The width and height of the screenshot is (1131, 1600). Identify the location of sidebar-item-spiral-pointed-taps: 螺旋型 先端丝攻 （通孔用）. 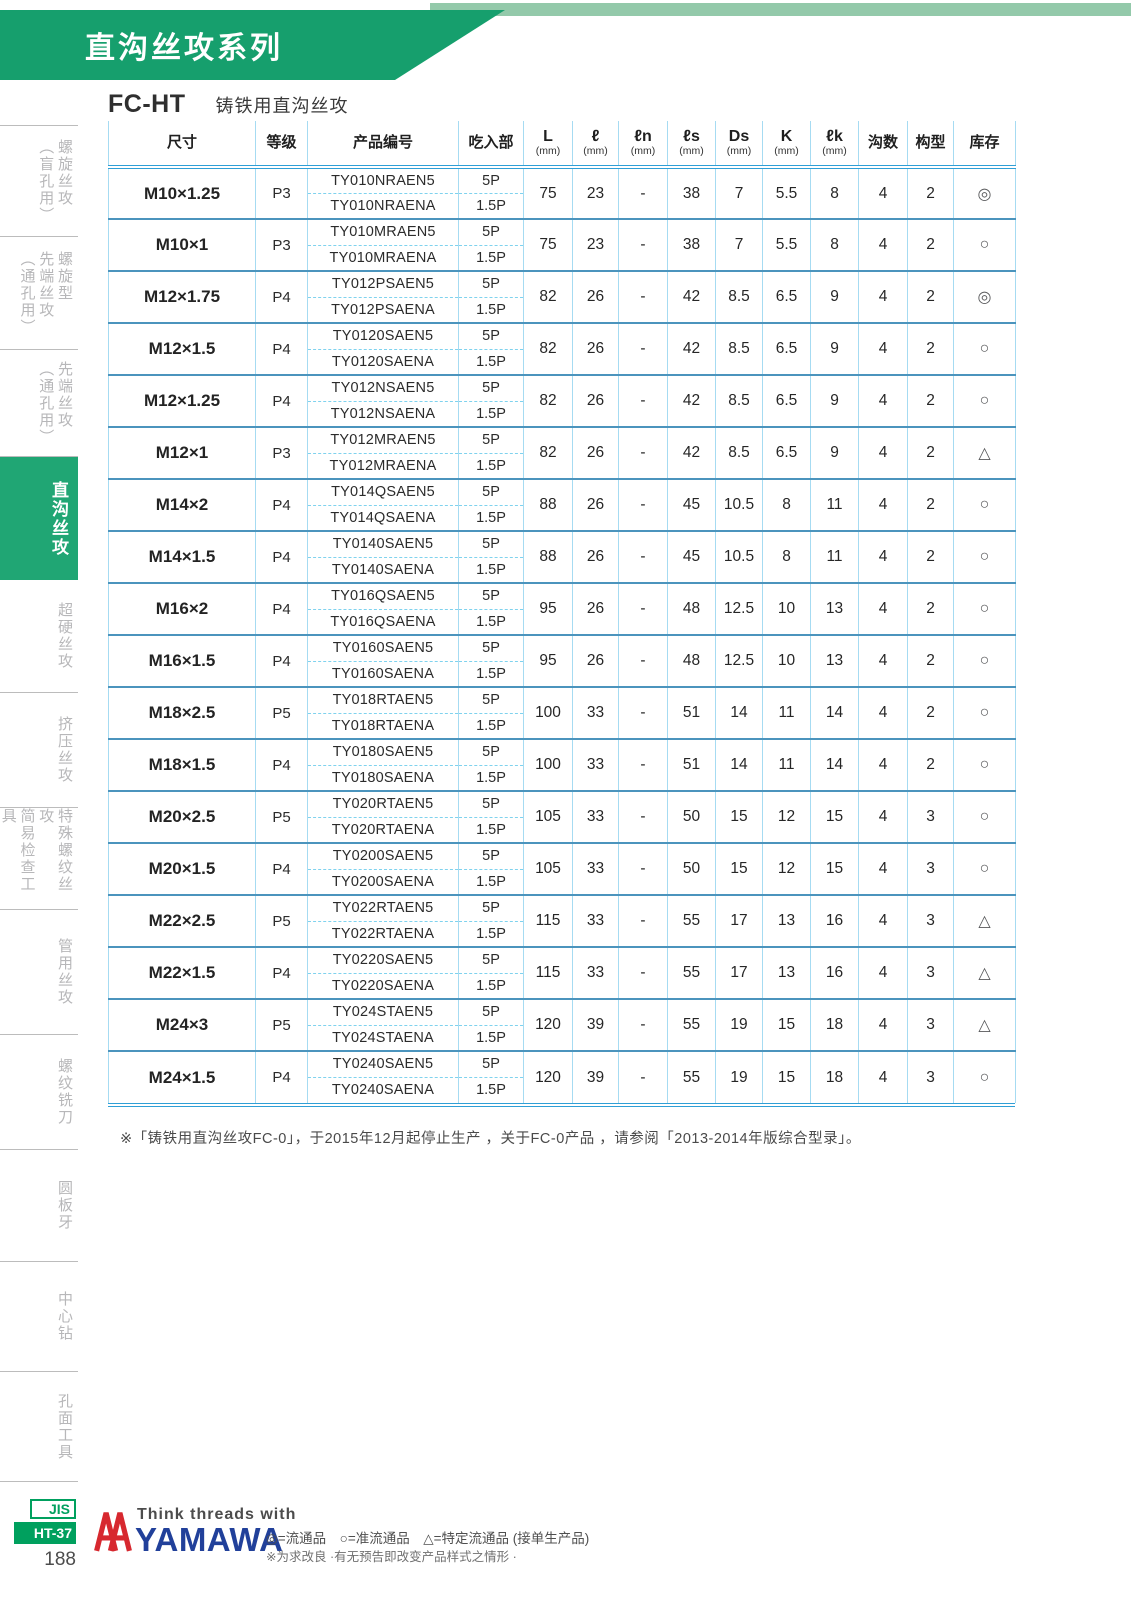
(39, 293).